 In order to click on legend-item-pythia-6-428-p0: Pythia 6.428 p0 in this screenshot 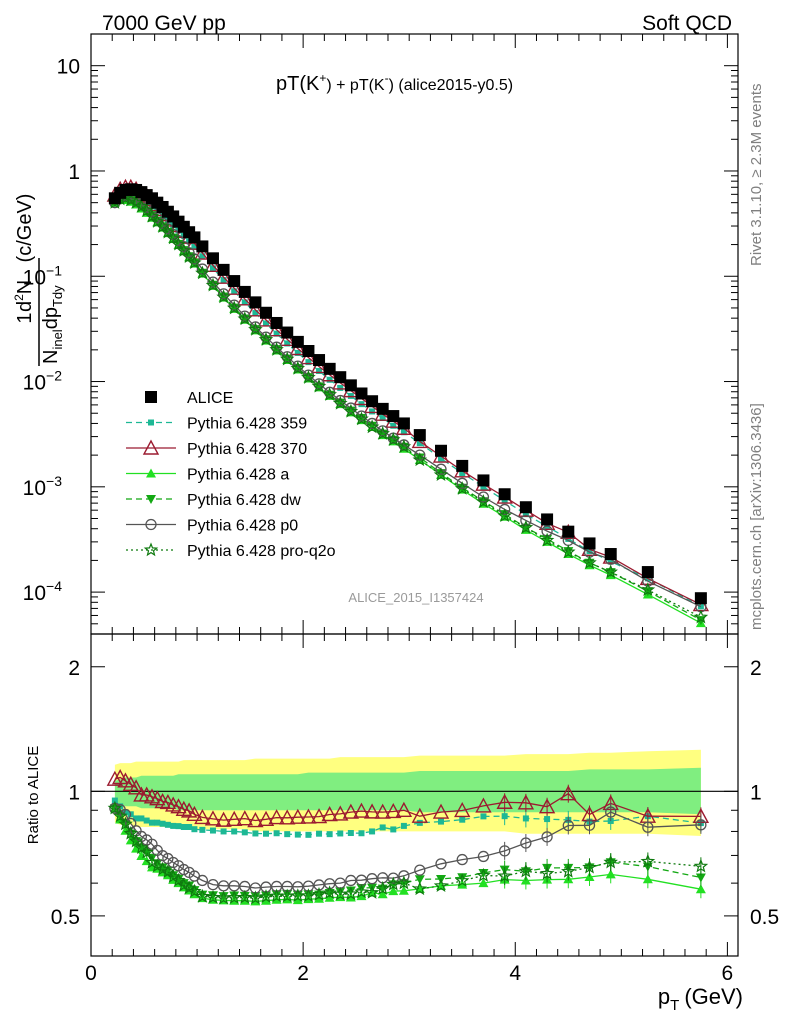, I will do `click(212, 526)`.